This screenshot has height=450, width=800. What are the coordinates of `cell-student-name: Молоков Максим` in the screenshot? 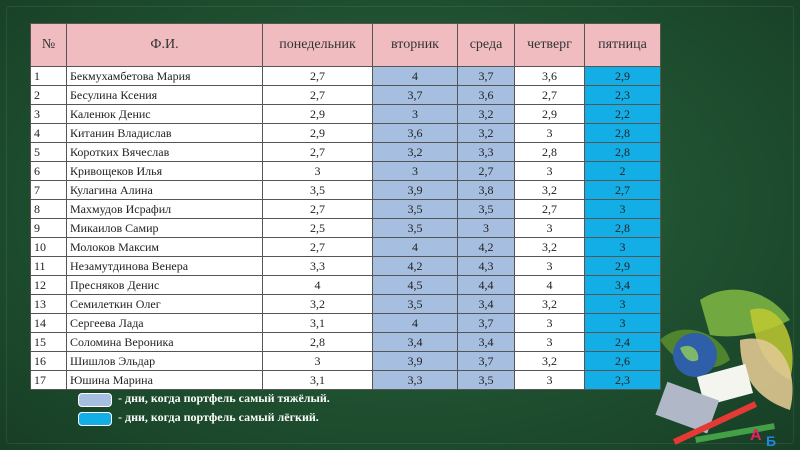 It's located at (164, 247).